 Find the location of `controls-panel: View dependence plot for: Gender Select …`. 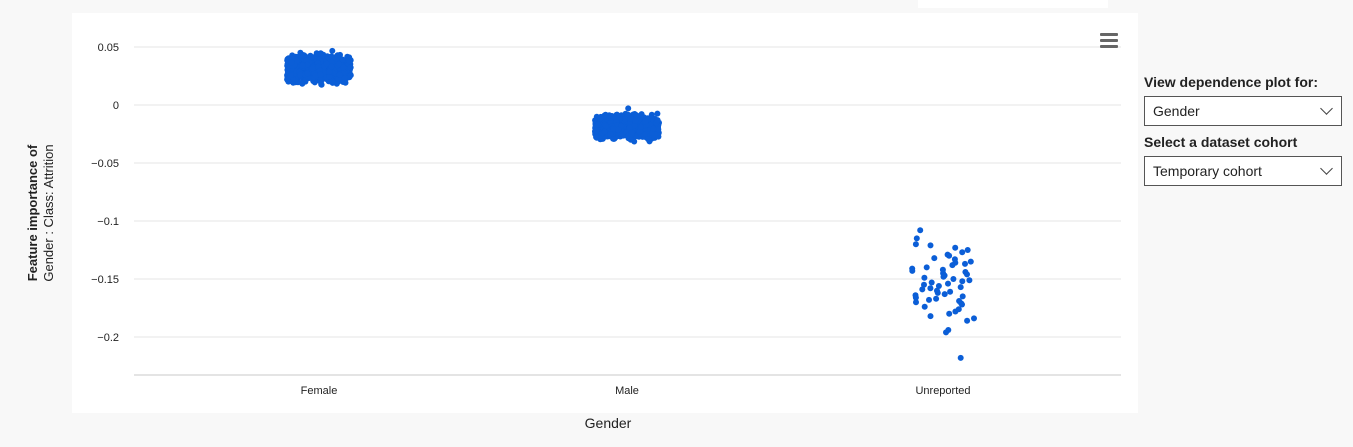

controls-panel: View dependence plot for: Gender Select … is located at coordinates (1244, 130).